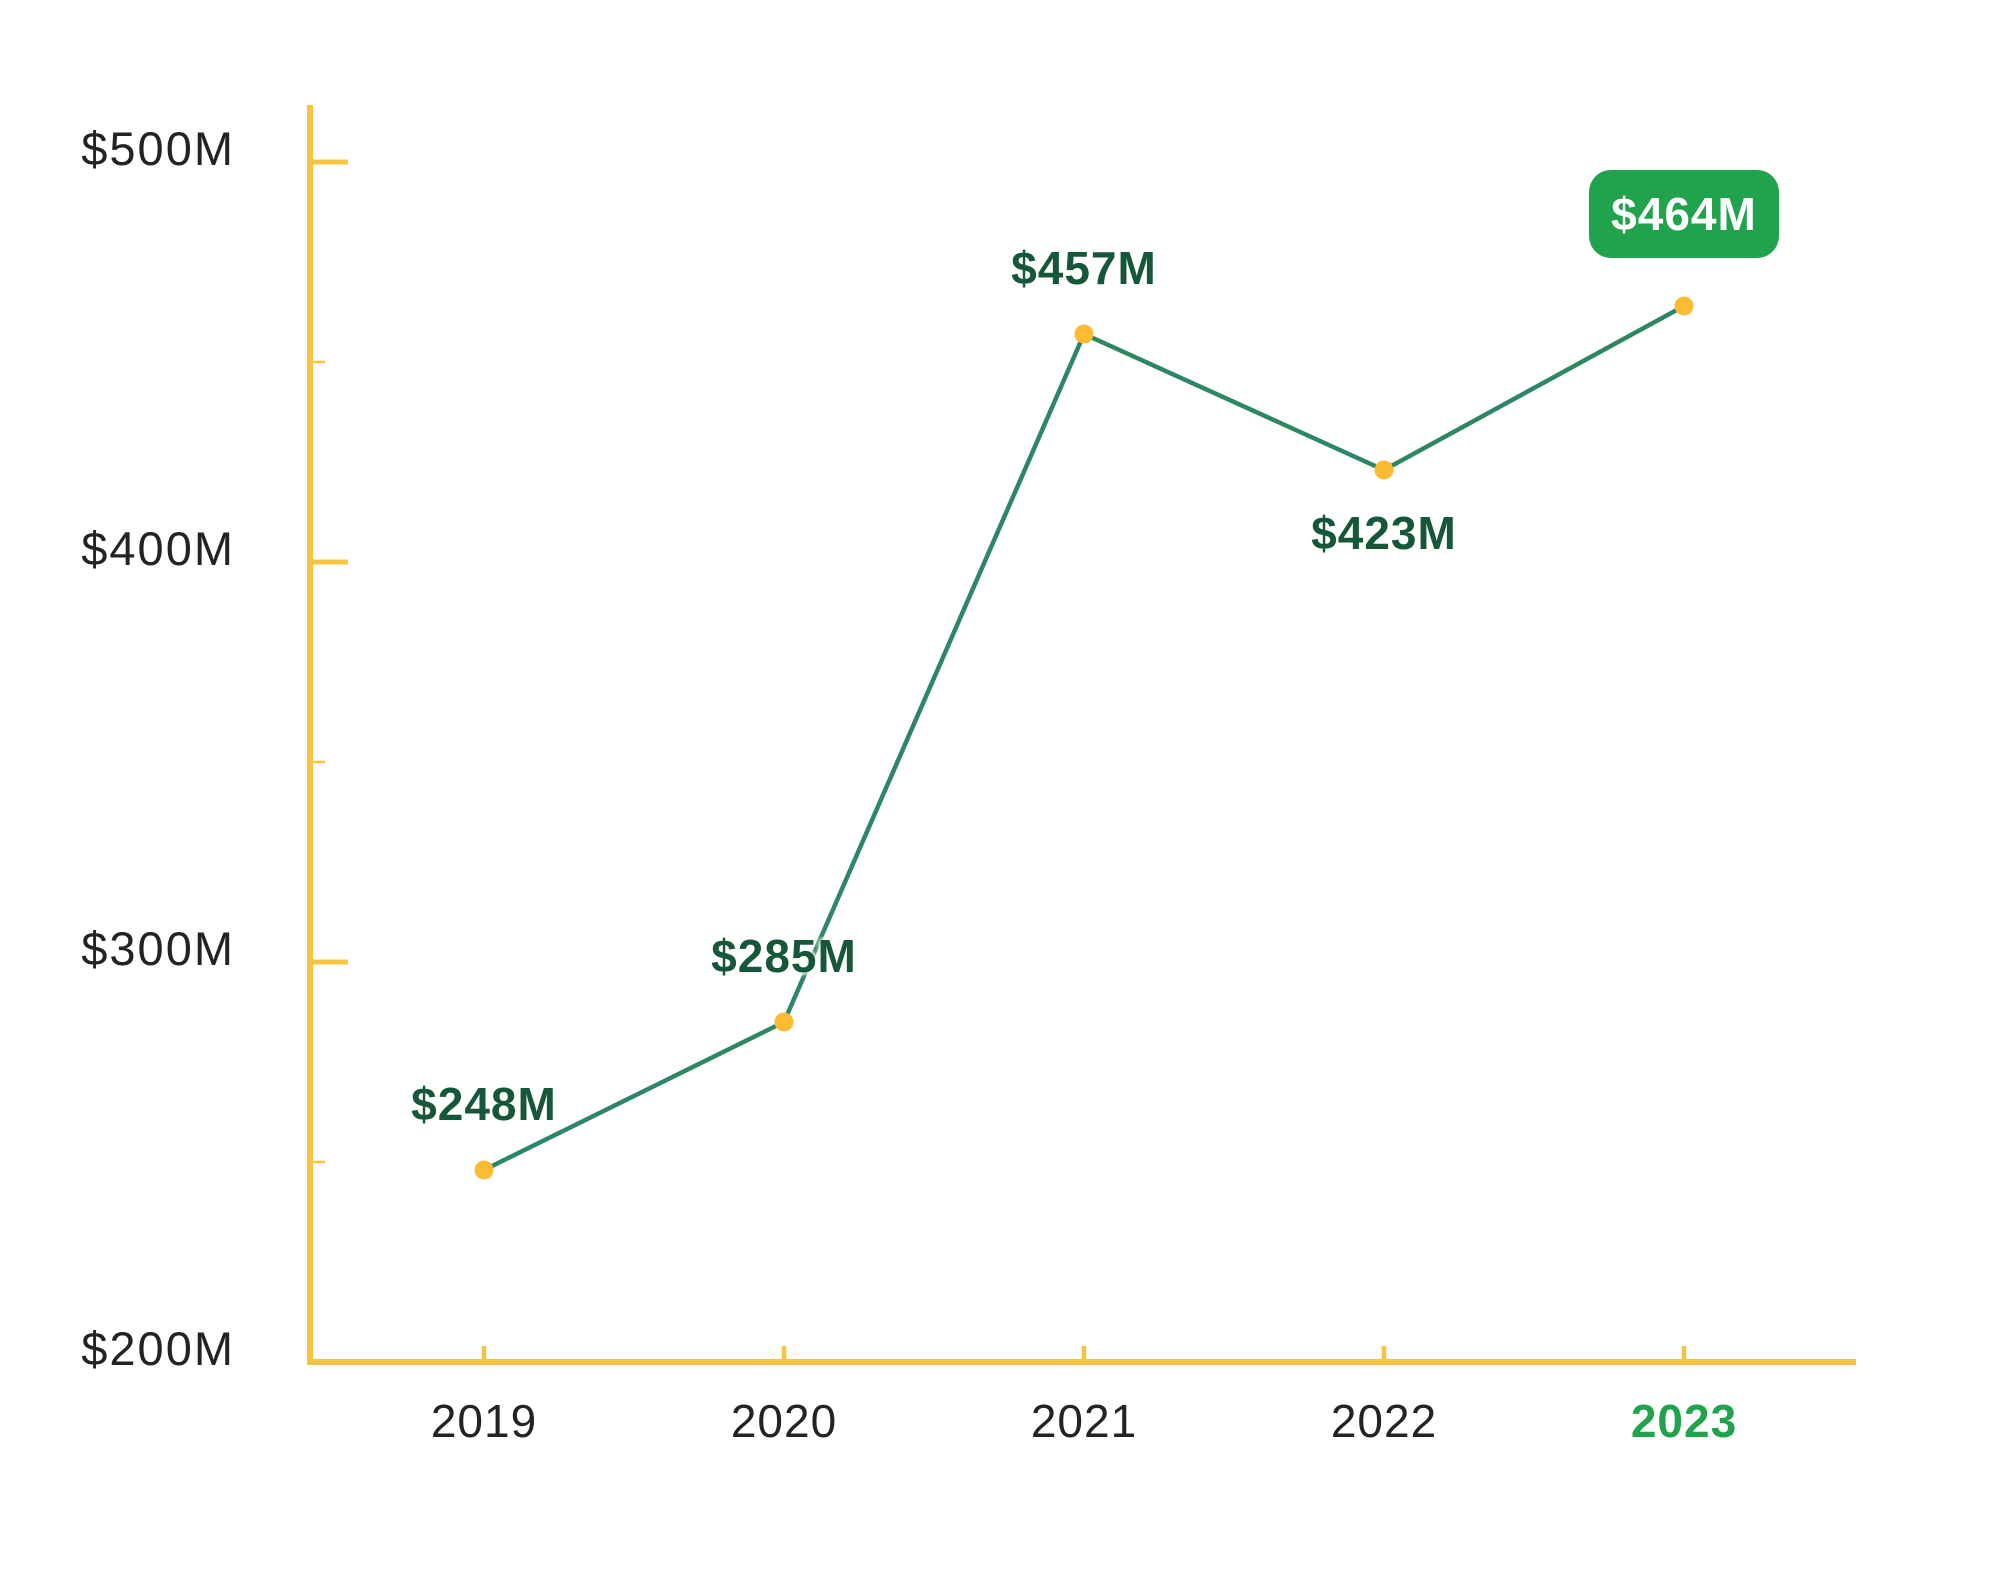  I want to click on data-label-2021: $457M, so click(1084, 268).